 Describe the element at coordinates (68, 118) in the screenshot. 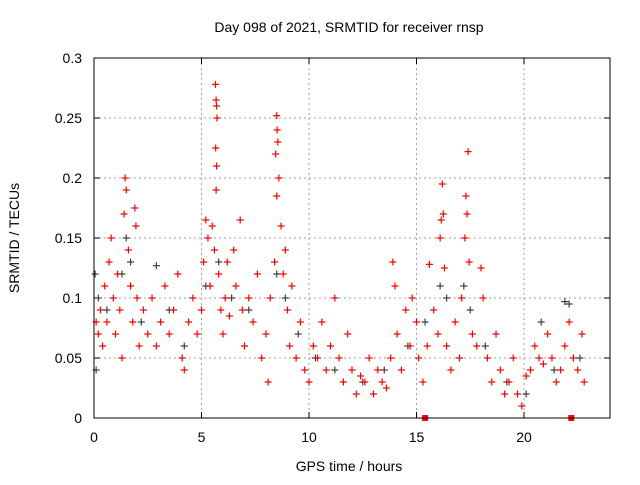

I see `y-tick-label: 0.25` at that location.